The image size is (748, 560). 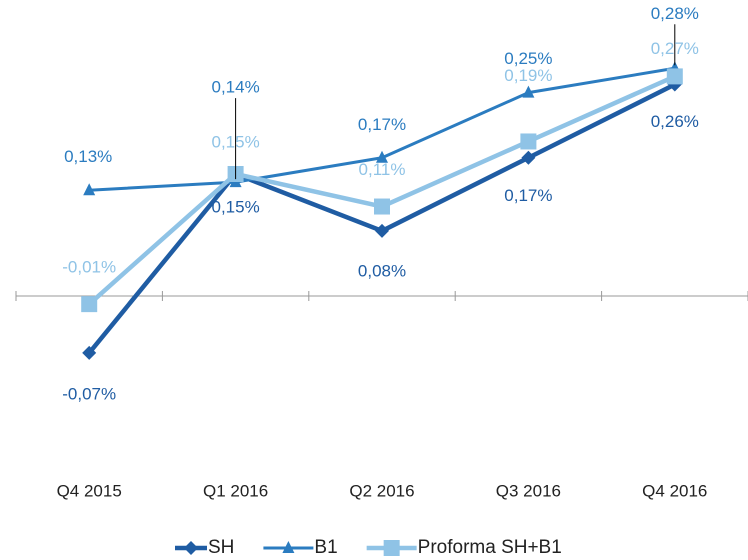 I want to click on data-label: 0,11%, so click(x=382, y=169).